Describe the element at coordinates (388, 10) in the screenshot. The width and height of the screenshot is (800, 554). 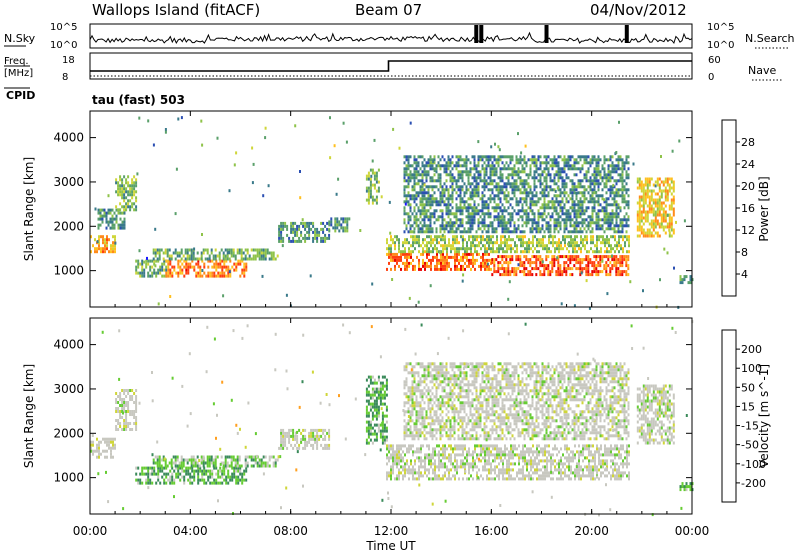
I see `beam-title: Beam 07` at that location.